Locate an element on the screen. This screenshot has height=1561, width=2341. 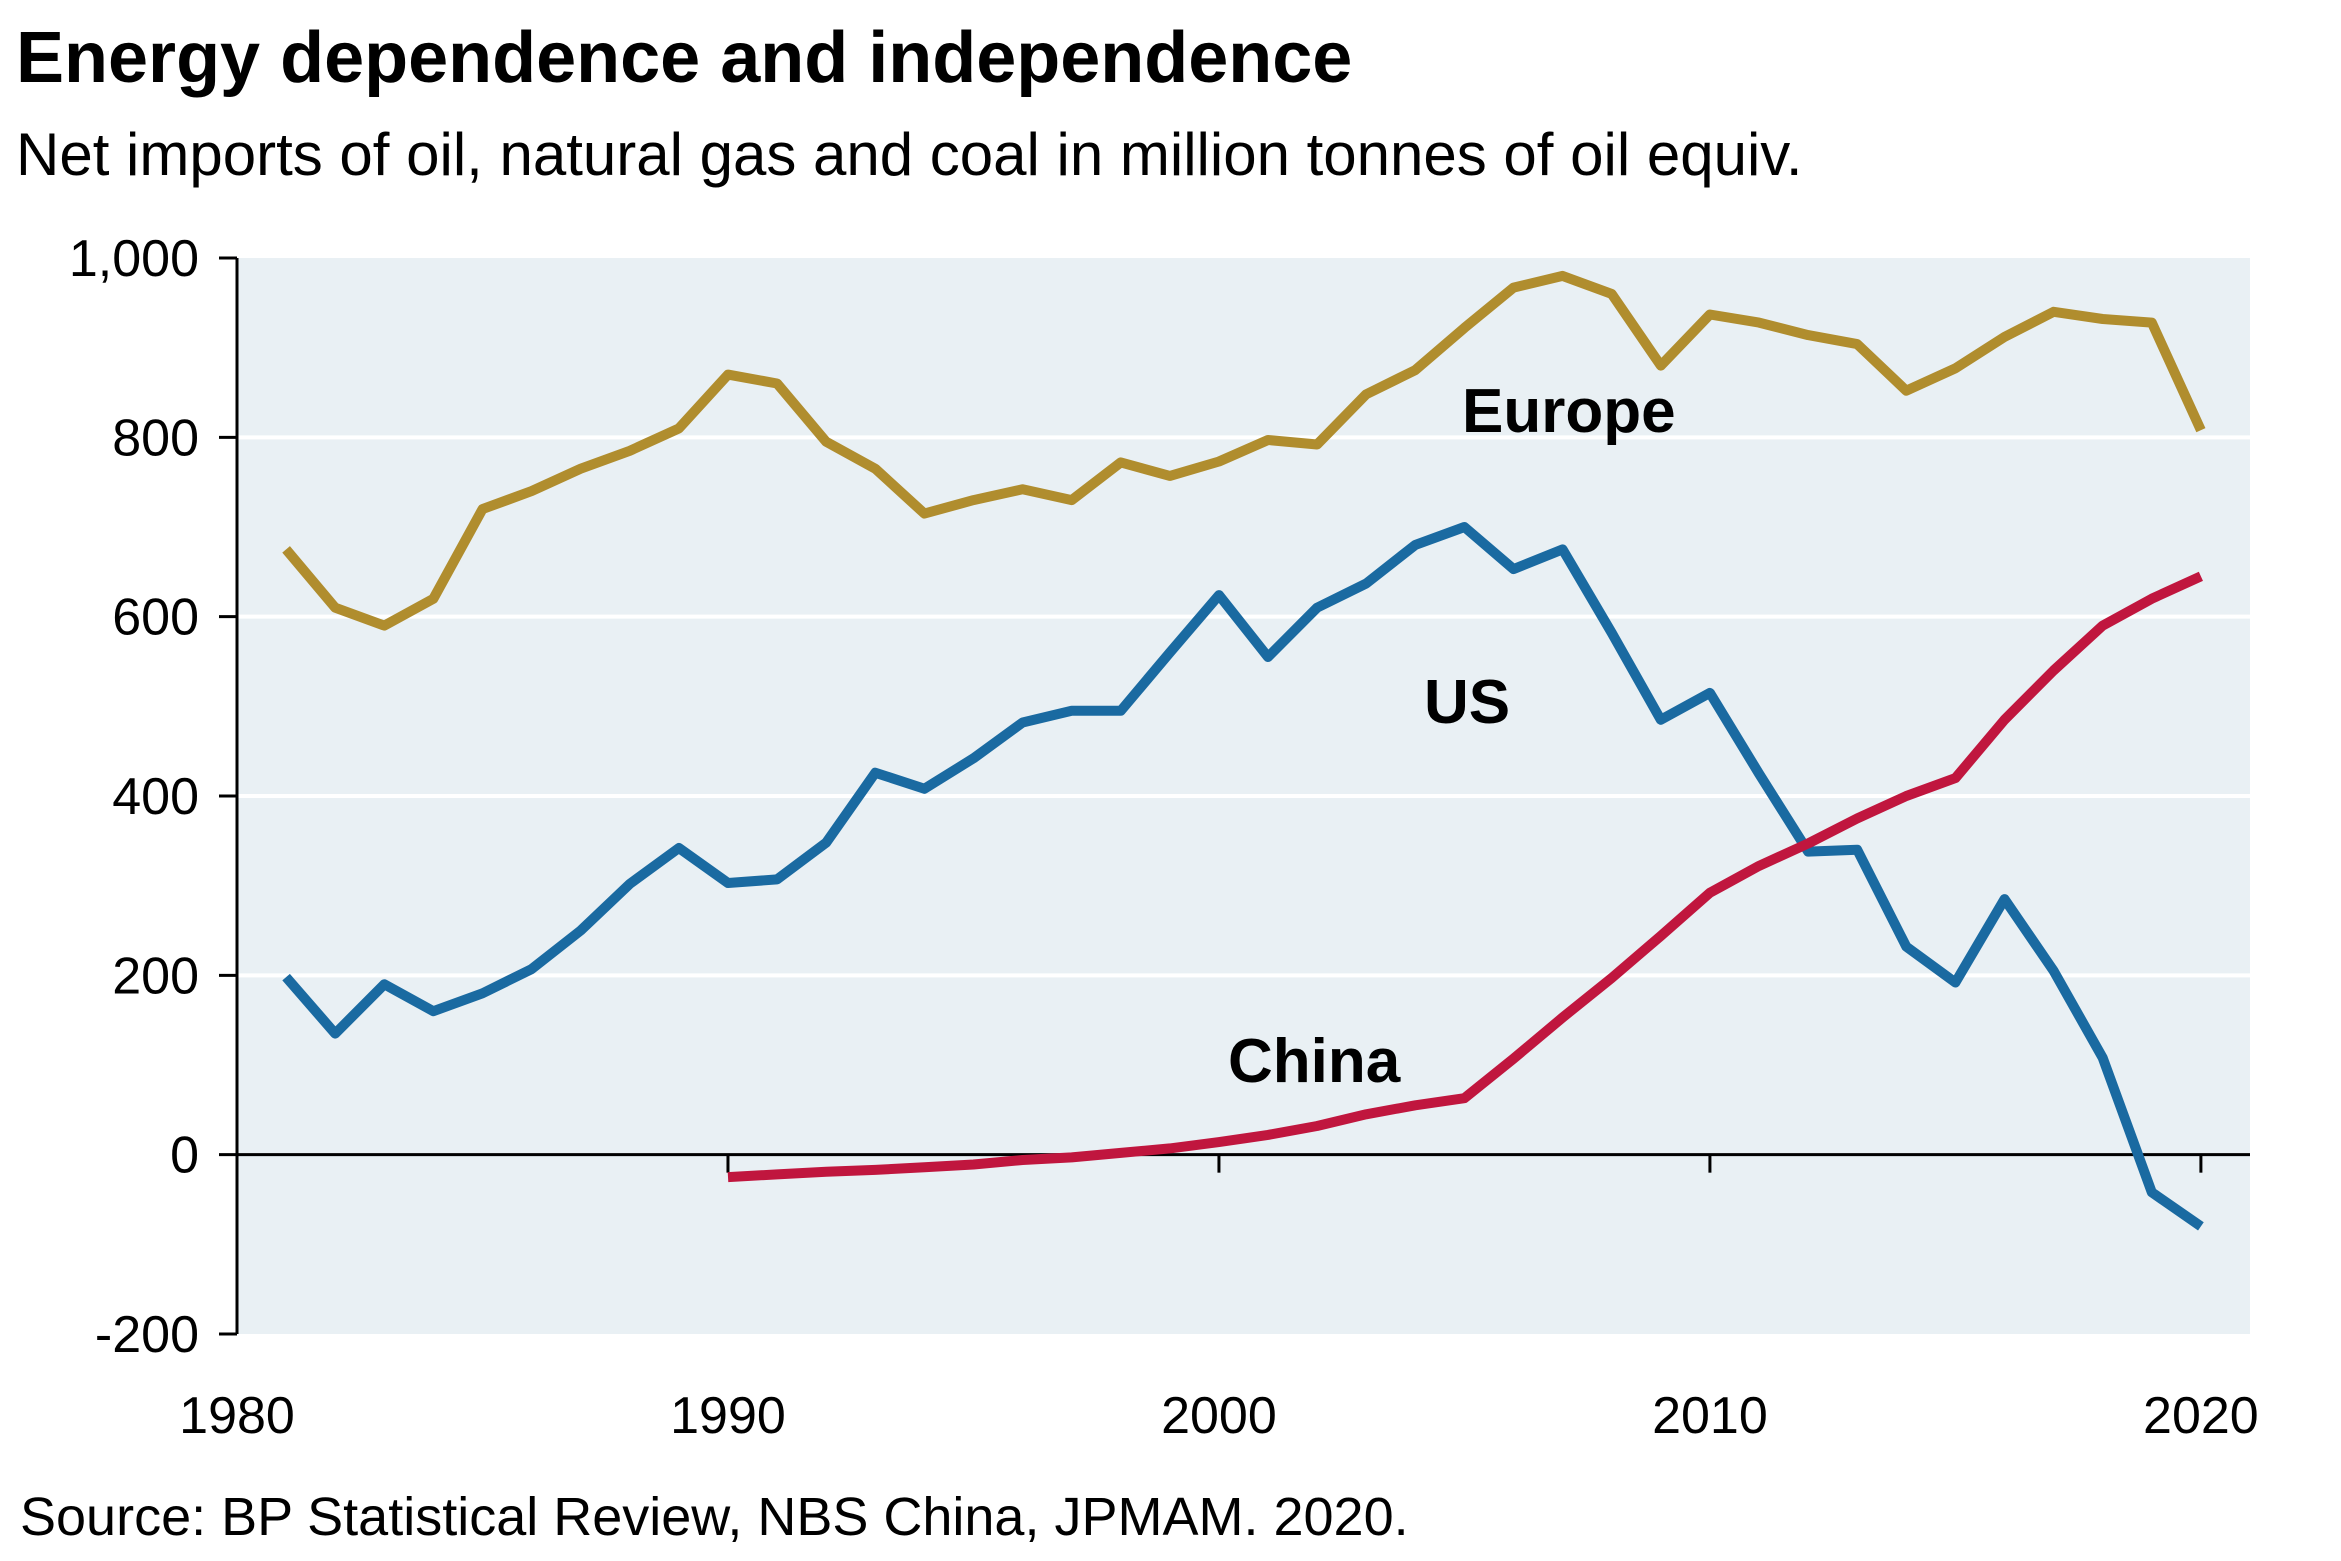
y-tick-label: 800 is located at coordinates (155, 438).